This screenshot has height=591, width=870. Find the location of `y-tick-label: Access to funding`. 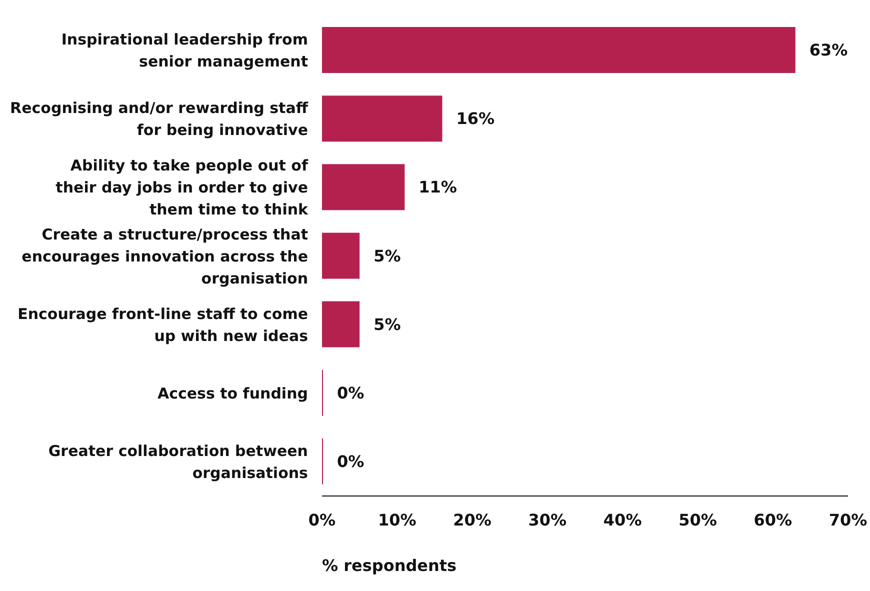

y-tick-label: Access to funding is located at coordinates (232, 393).